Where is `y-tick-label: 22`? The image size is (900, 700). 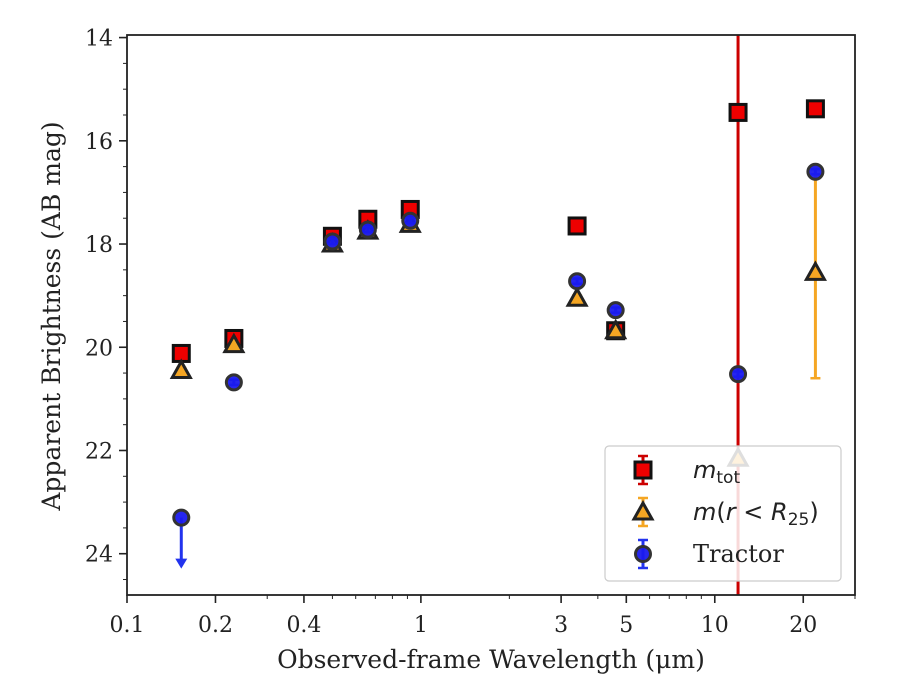
y-tick-label: 22 is located at coordinates (99, 451).